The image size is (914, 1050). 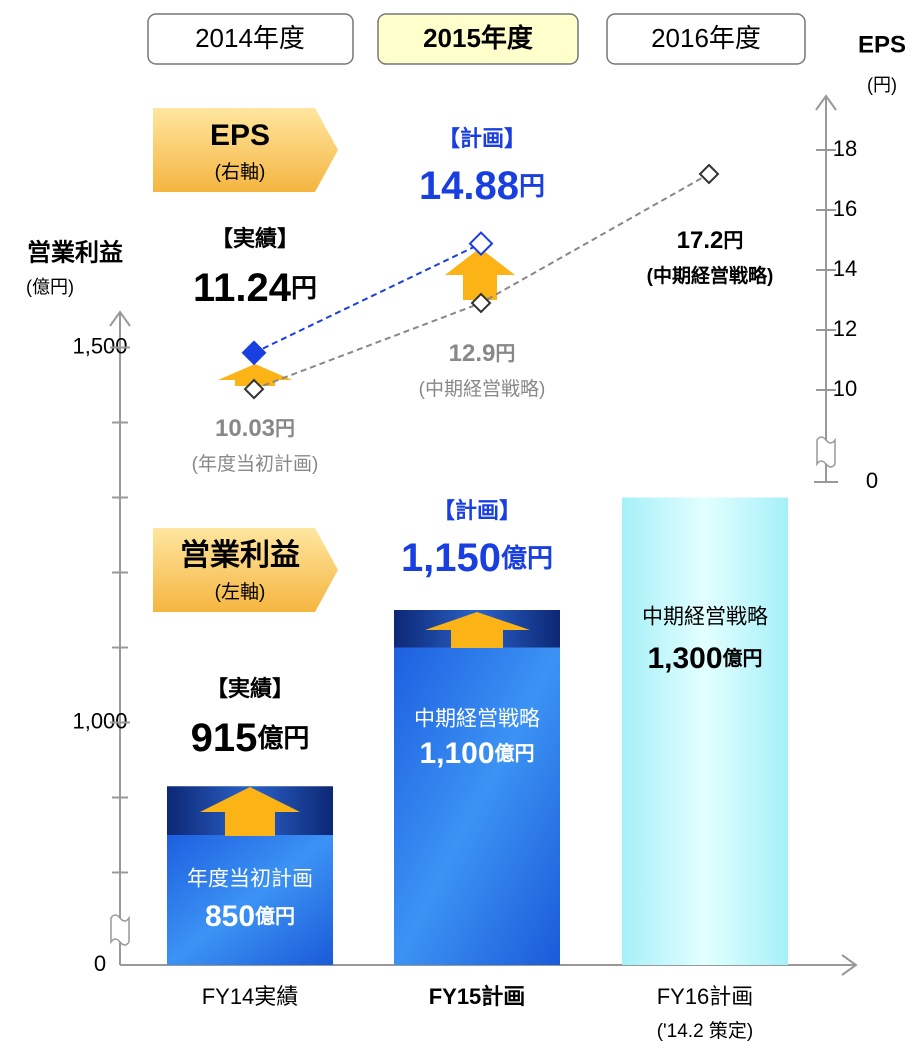 I want to click on eps-value-label-part: 11.24, so click(x=242, y=288).